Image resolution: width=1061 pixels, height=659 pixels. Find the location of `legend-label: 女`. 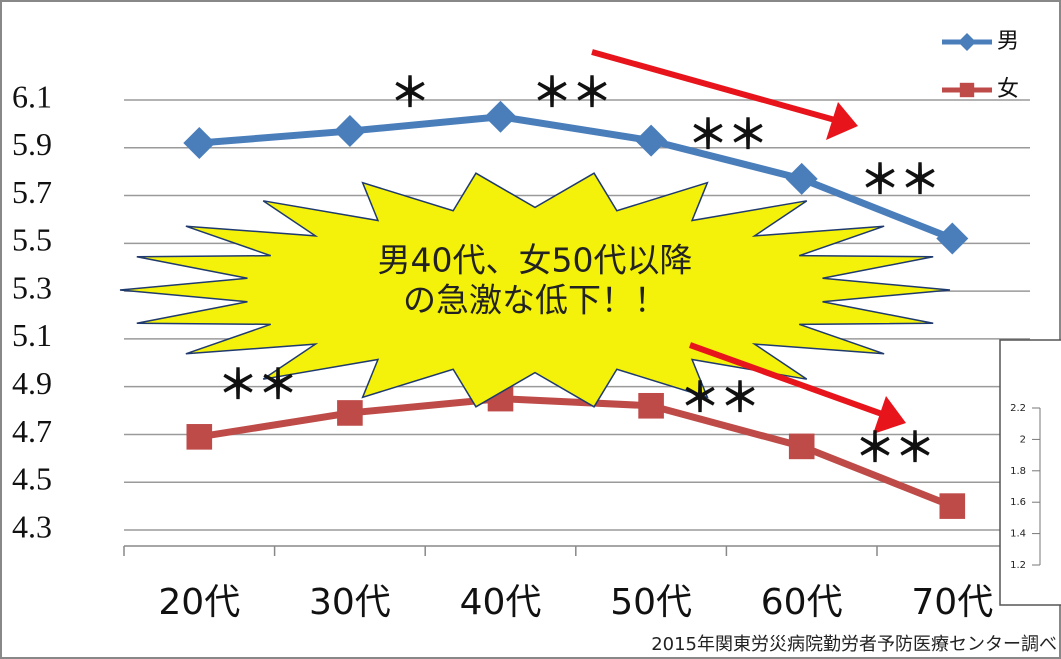

legend-label: 女 is located at coordinates (1008, 89).